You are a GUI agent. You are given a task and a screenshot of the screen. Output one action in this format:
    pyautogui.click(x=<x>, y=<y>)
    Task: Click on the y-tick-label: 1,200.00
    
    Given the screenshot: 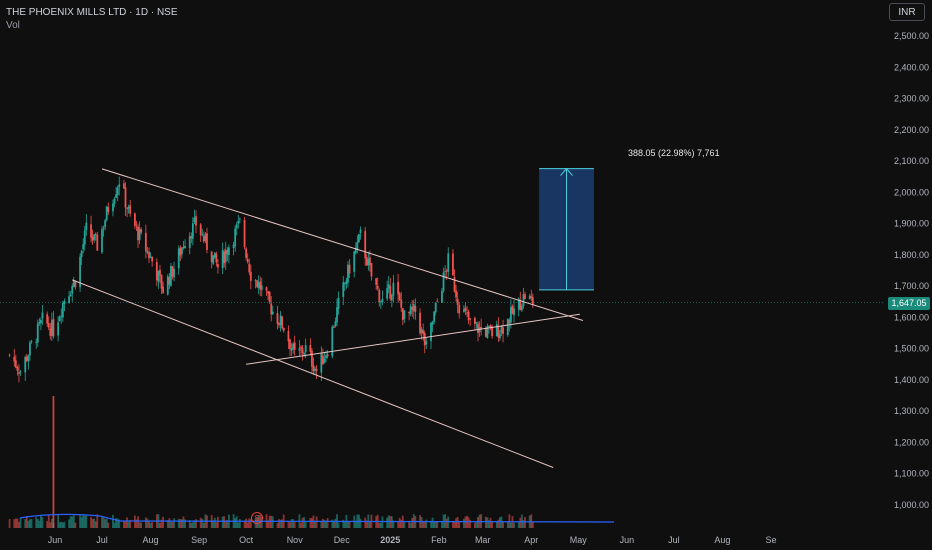 What is the action you would take?
    pyautogui.click(x=911, y=442)
    